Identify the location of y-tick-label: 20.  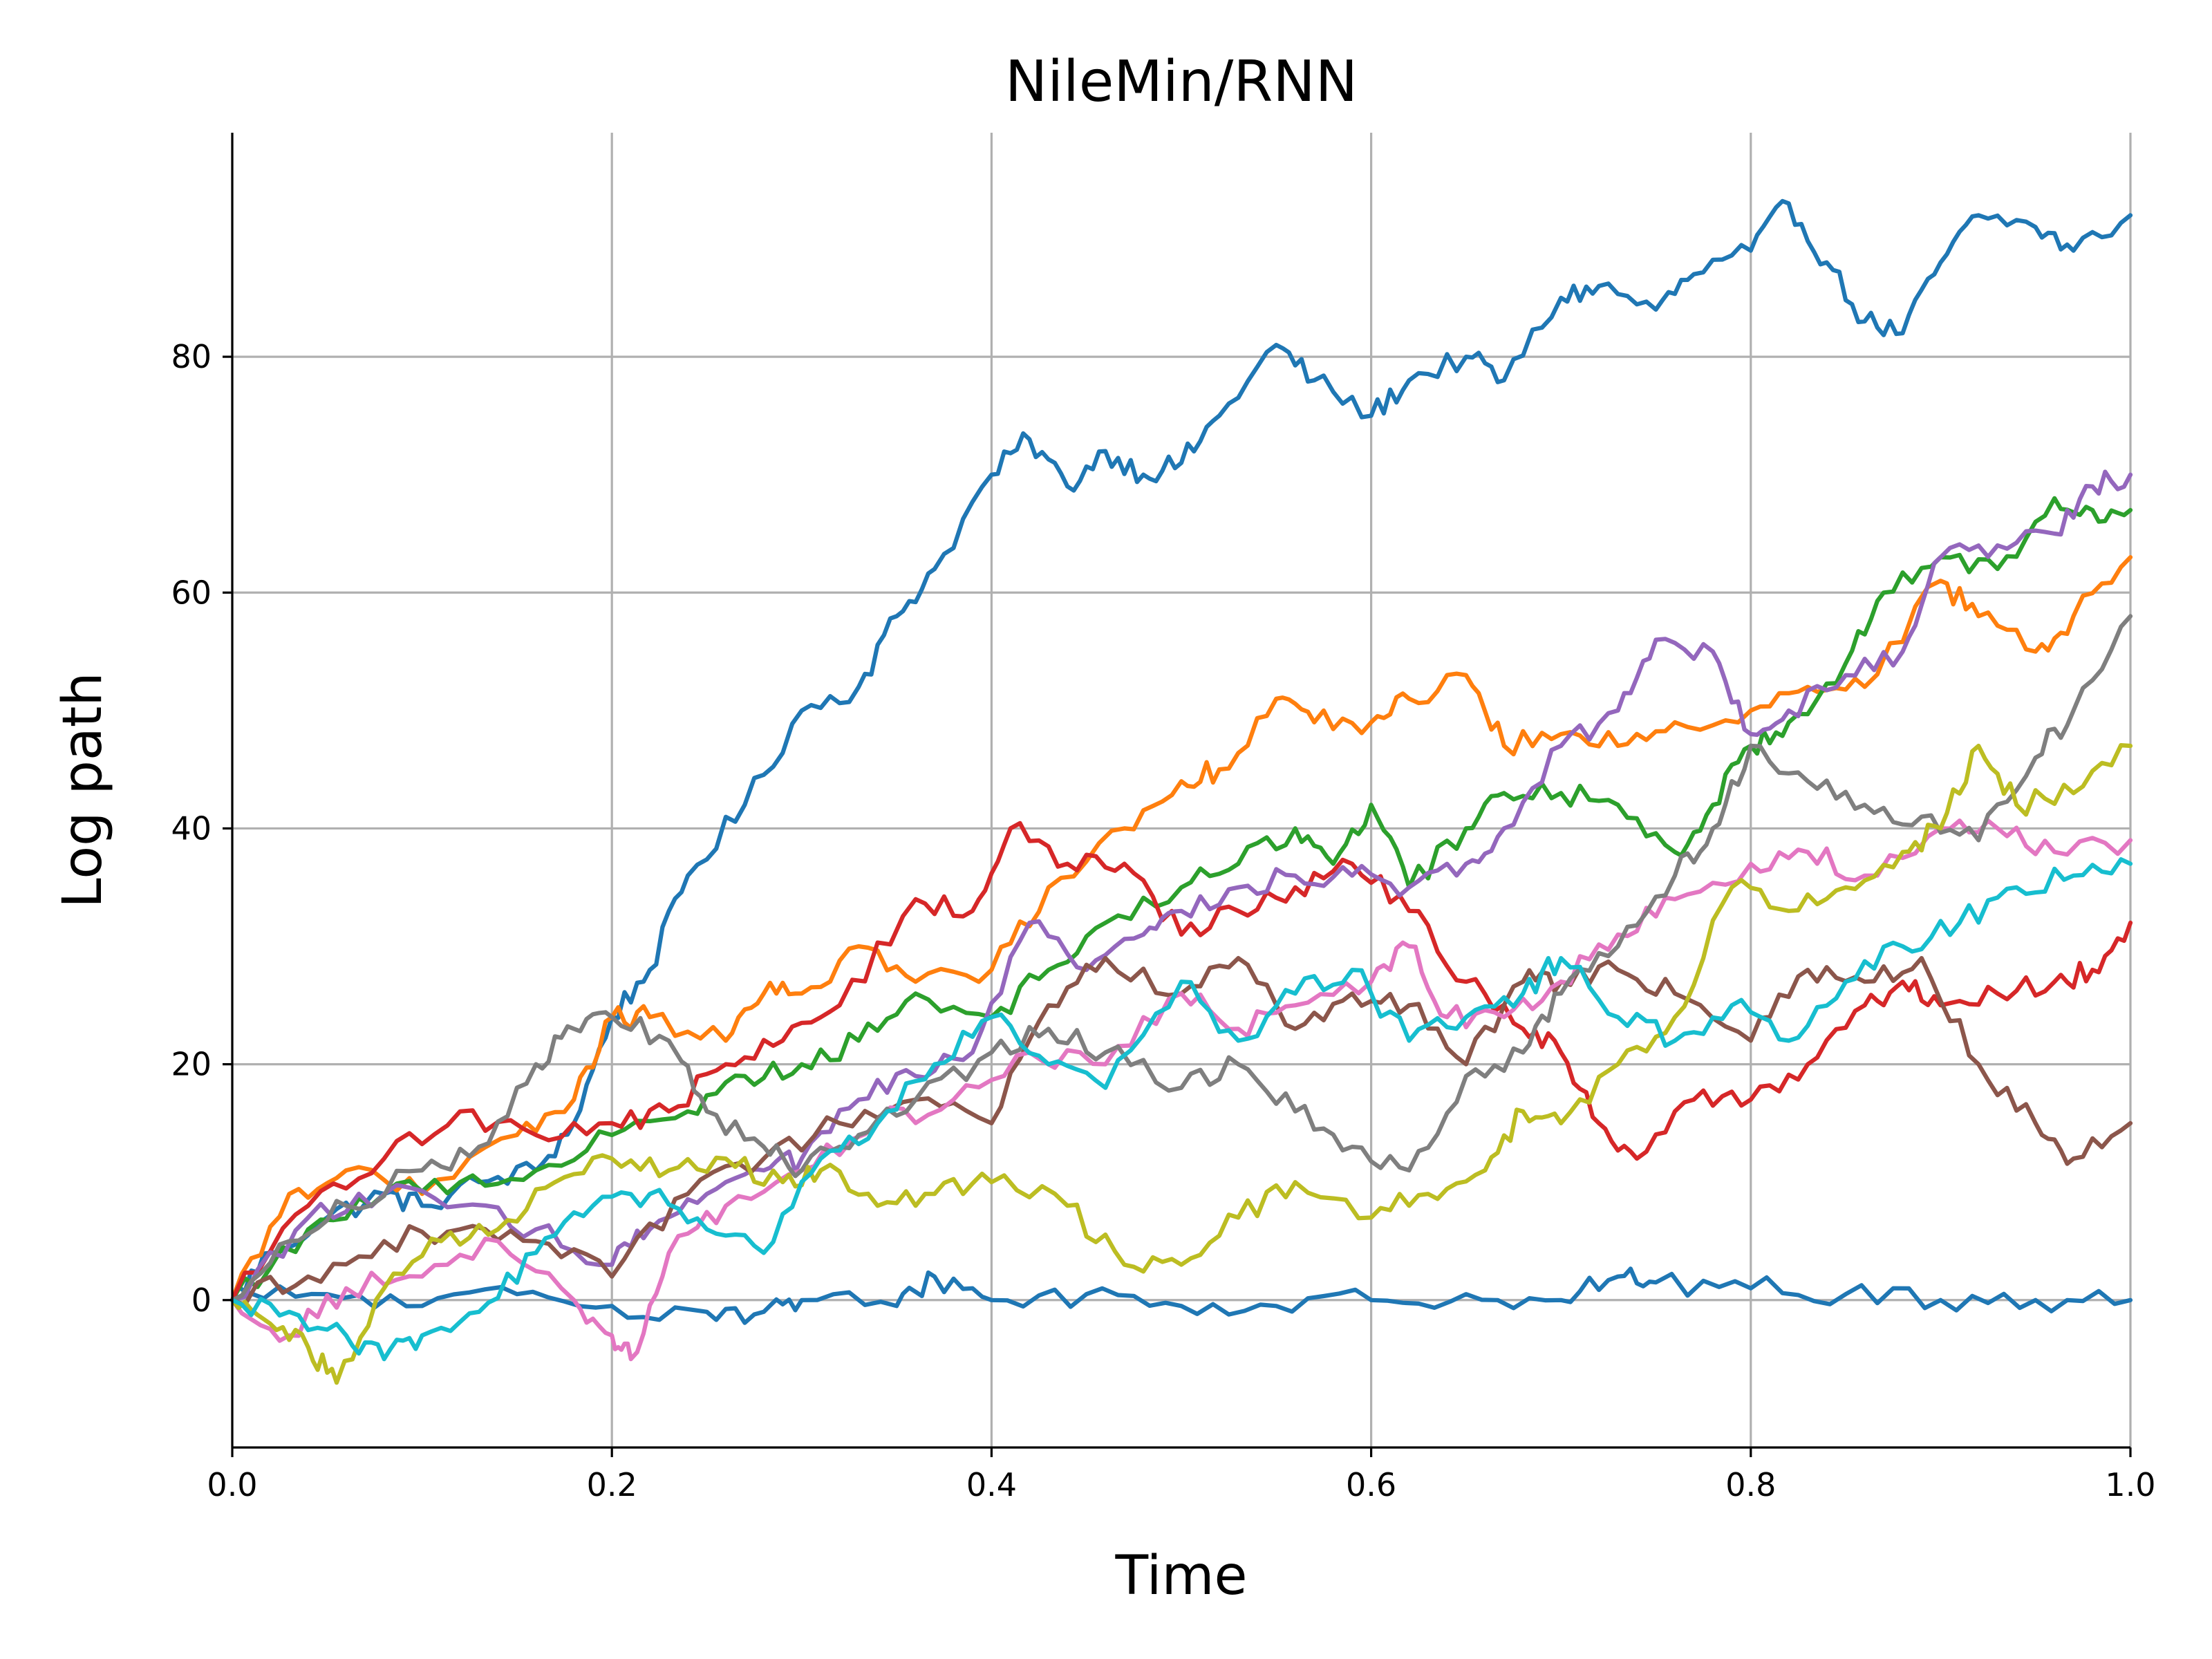
(191, 1064).